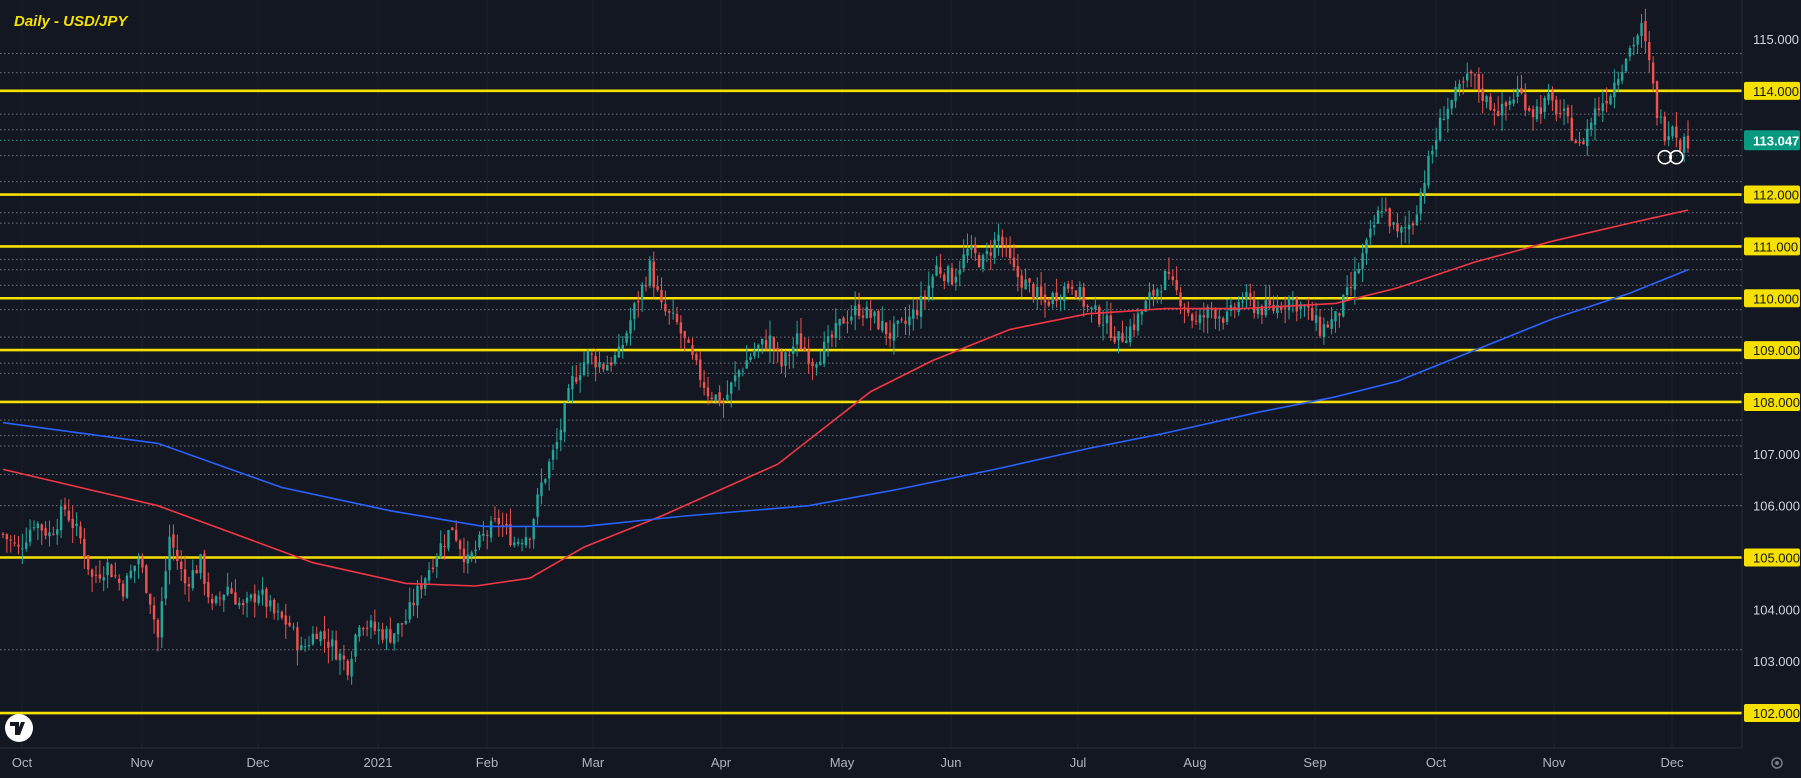 The height and width of the screenshot is (778, 1801). What do you see at coordinates (1776, 609) in the screenshot?
I see `price-tick-label: 104.000` at bounding box center [1776, 609].